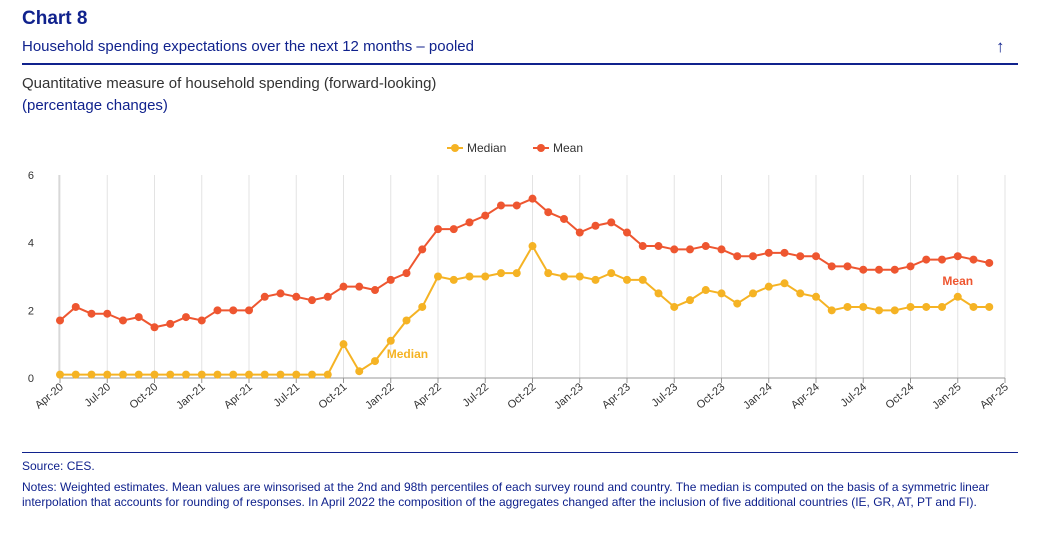  I want to click on y-tick-label: 4, so click(31, 244).